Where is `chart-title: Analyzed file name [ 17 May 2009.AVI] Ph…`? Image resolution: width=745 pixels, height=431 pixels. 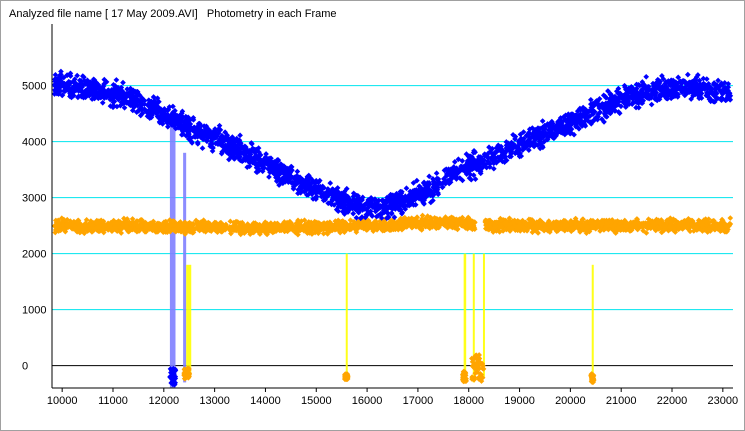
chart-title: Analyzed file name [ 17 May 2009.AVI] Ph… is located at coordinates (173, 14).